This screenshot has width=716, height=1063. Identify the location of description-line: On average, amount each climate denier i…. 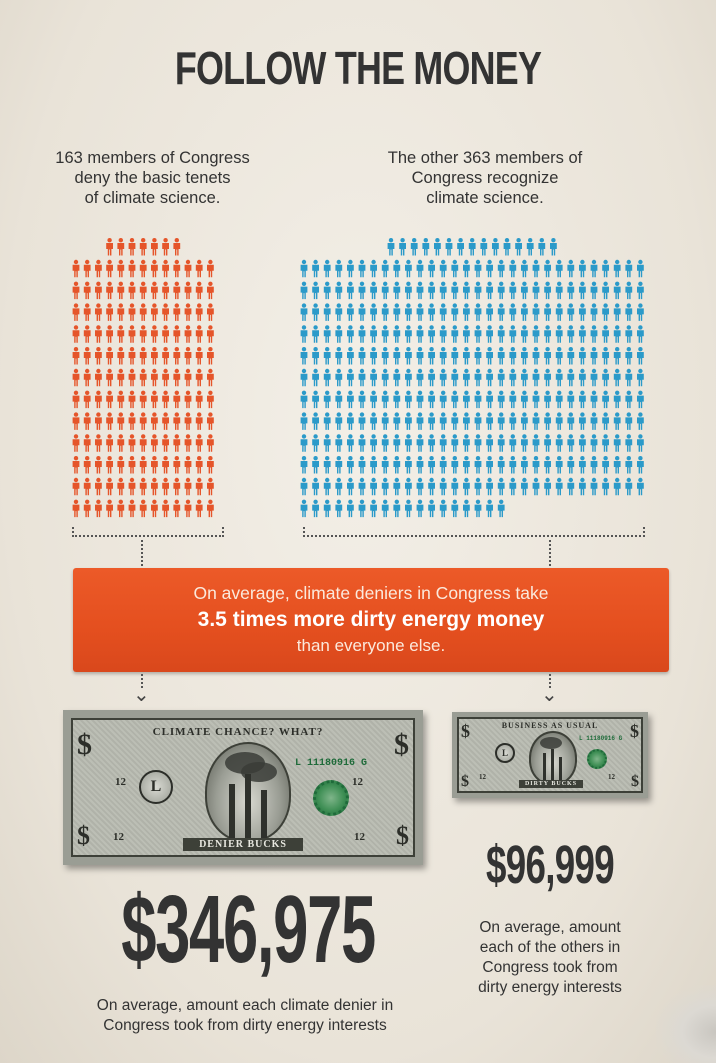
(245, 1005).